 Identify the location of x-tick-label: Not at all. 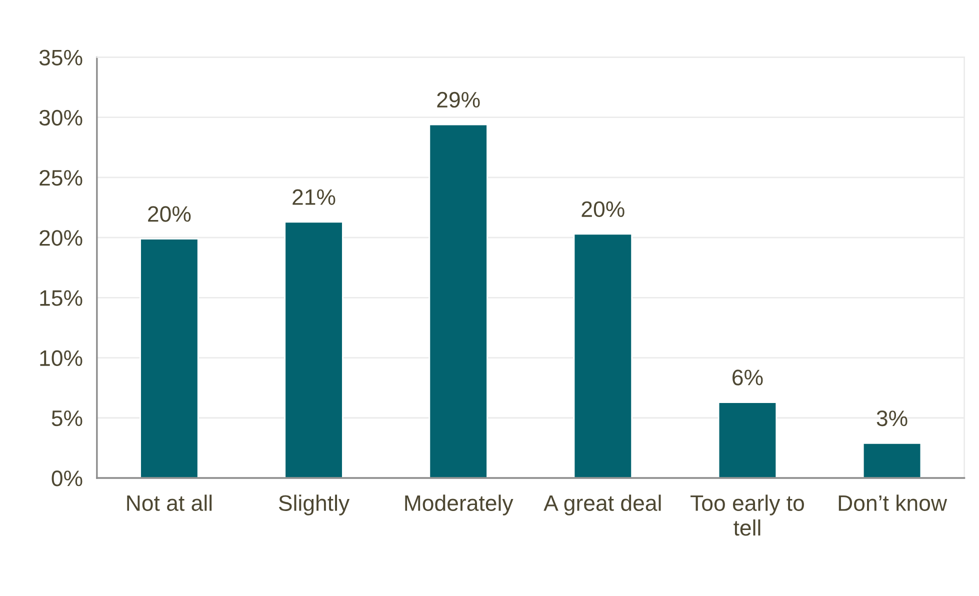
(169, 502).